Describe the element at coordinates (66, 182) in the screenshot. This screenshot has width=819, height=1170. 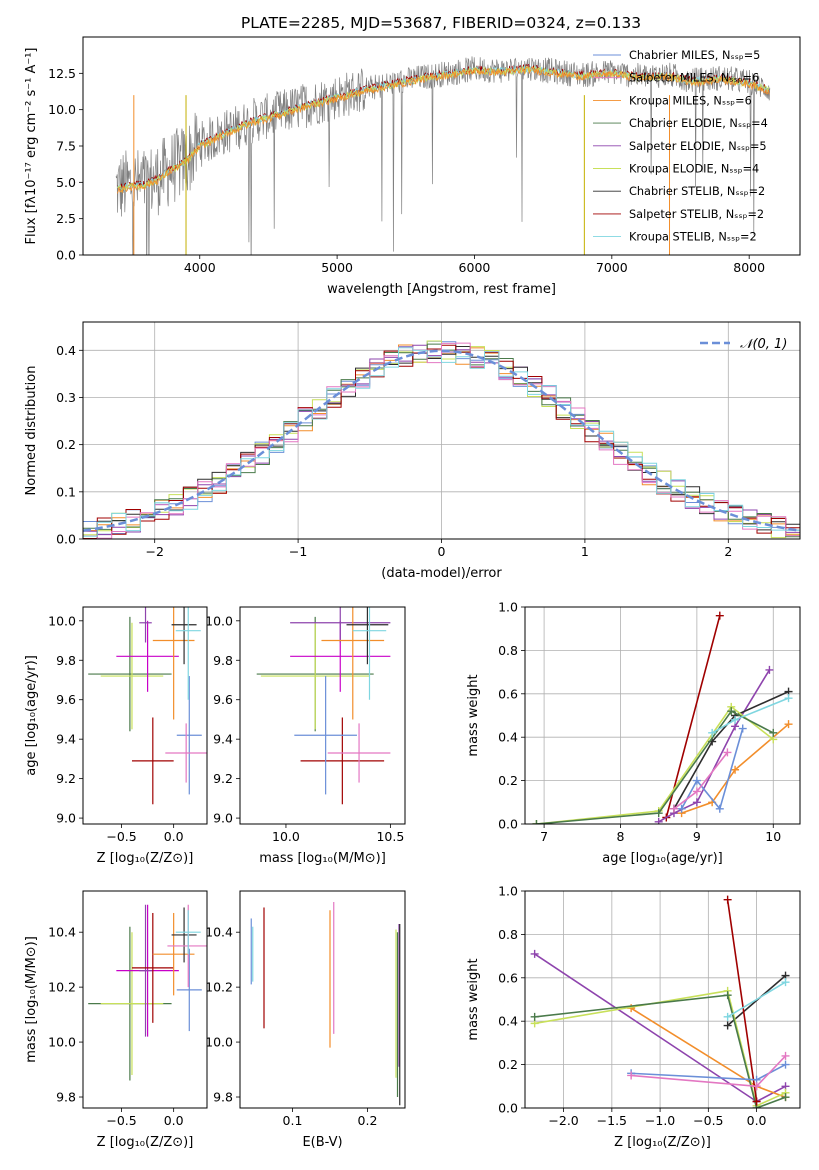
I see `y-tick-label: 5.0` at that location.